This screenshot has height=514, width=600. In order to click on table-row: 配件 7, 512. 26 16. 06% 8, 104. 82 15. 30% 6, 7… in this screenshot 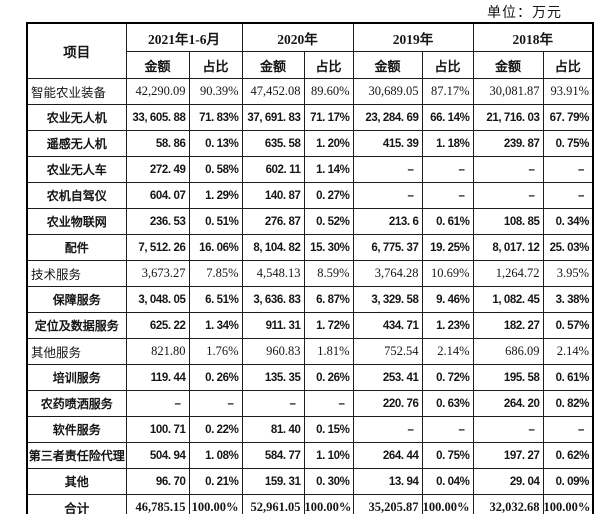, I will do `click(310, 247)`.